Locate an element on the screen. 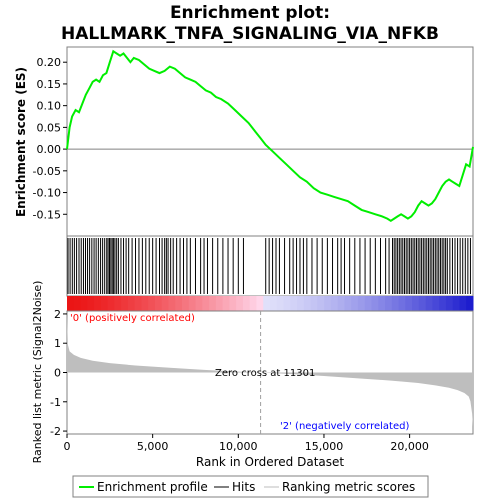 Image resolution: width=500 pixels, height=500 pixels. rank-y-label: Ranked list metric (Signal2Noise) is located at coordinates (37, 372).